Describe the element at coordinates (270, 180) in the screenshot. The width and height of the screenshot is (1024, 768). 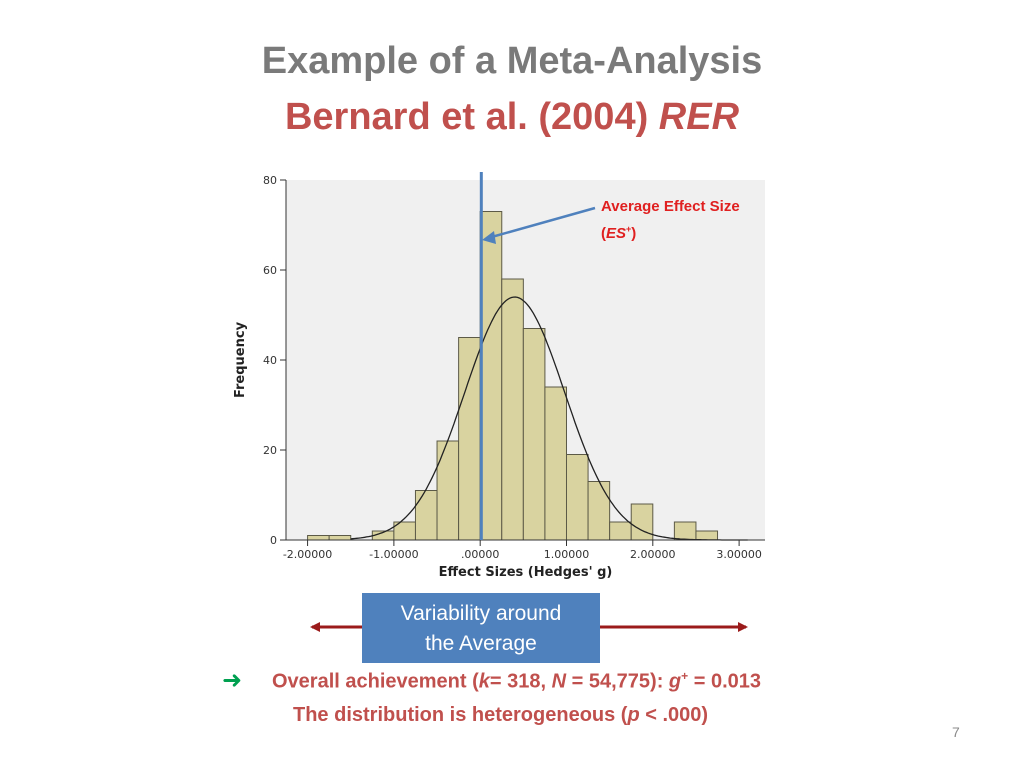
I see `y-tick-label: 80` at that location.